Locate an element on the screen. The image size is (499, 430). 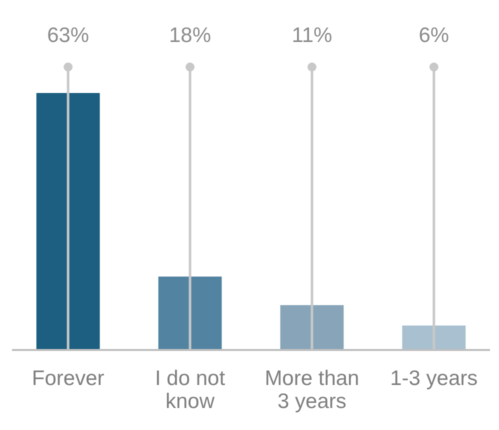
x-tick-label: Forever is located at coordinates (68, 378).